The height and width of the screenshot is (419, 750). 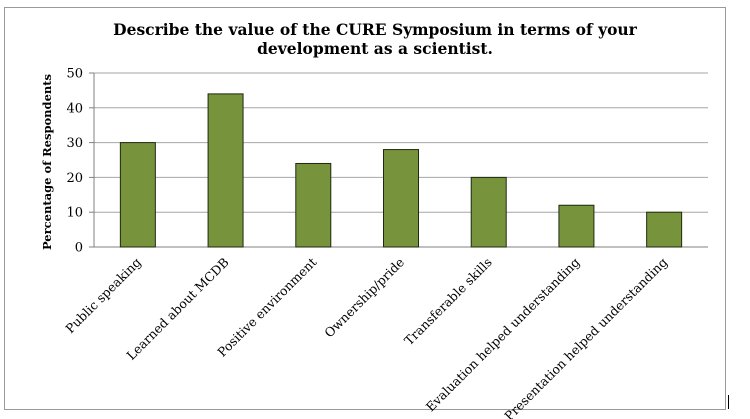 What do you see at coordinates (103, 296) in the screenshot?
I see `x-category-label: Public speaking` at bounding box center [103, 296].